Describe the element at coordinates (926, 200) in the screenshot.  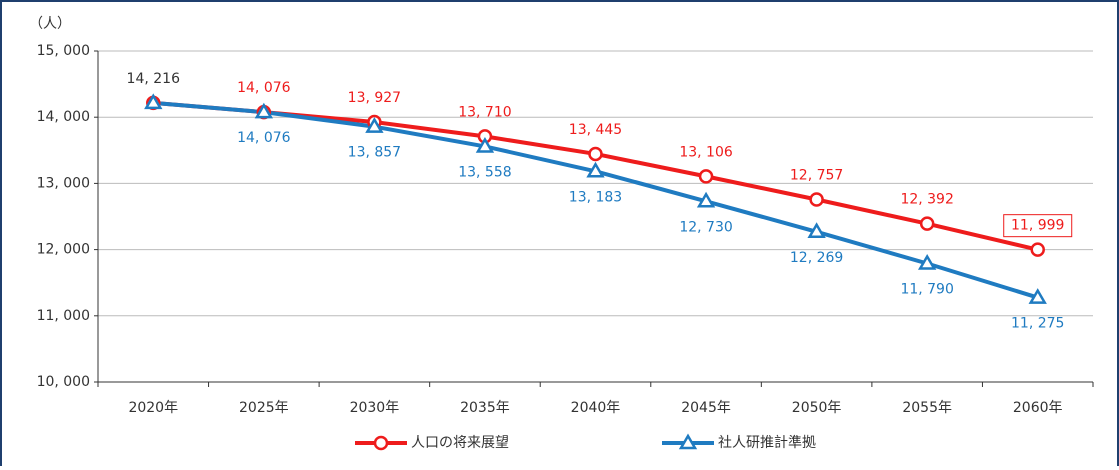
I see `data-label: 12, 392` at that location.